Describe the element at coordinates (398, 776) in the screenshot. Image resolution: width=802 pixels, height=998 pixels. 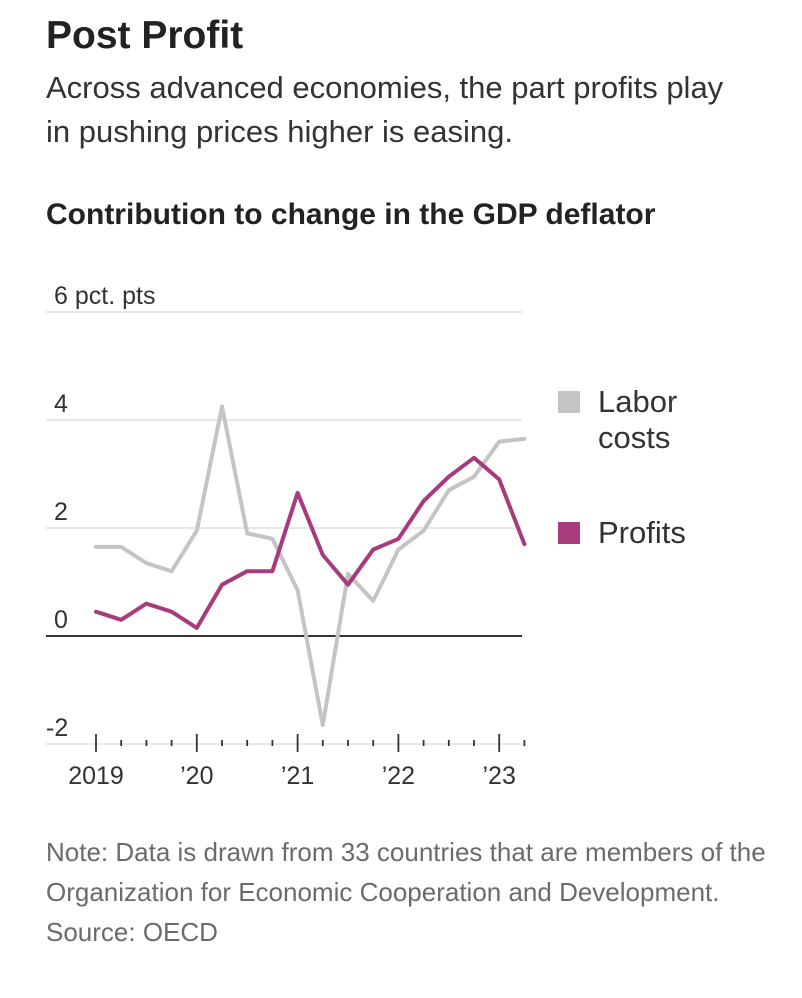
I see `x-tick-label: ’22` at that location.